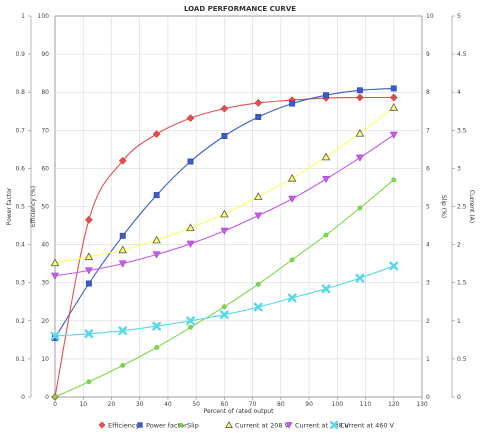  I want to click on slip-tick-label: 9, so click(428, 54).